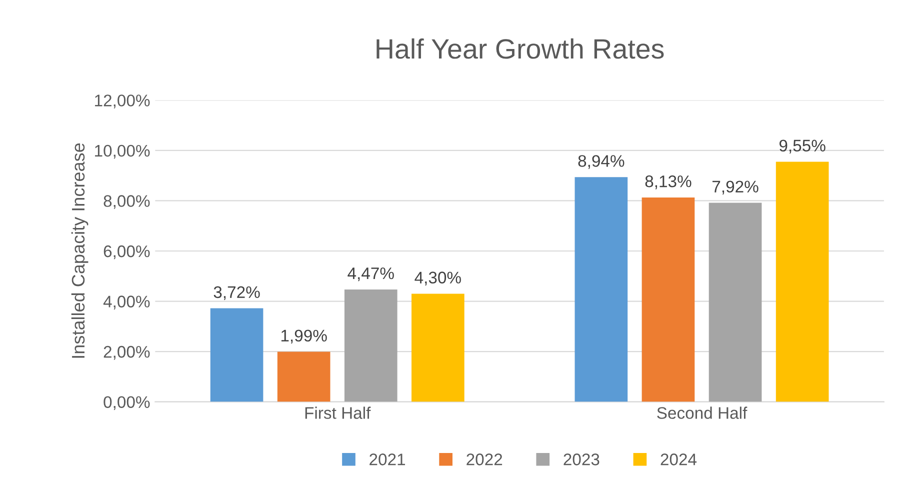 The width and height of the screenshot is (902, 501). Describe the element at coordinates (338, 412) in the screenshot. I see `x-tick-label: First Half` at that location.